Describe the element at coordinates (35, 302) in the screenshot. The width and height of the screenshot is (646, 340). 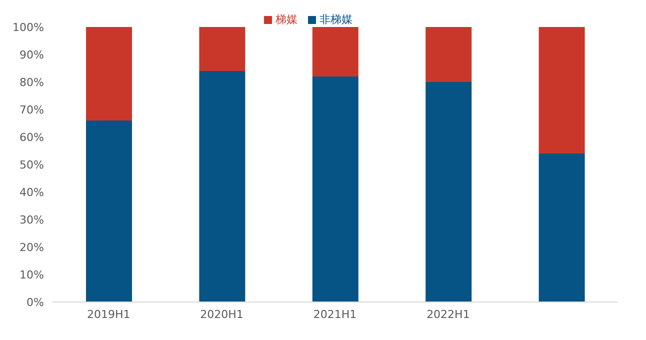
I see `y-tick-label: 0%` at that location.